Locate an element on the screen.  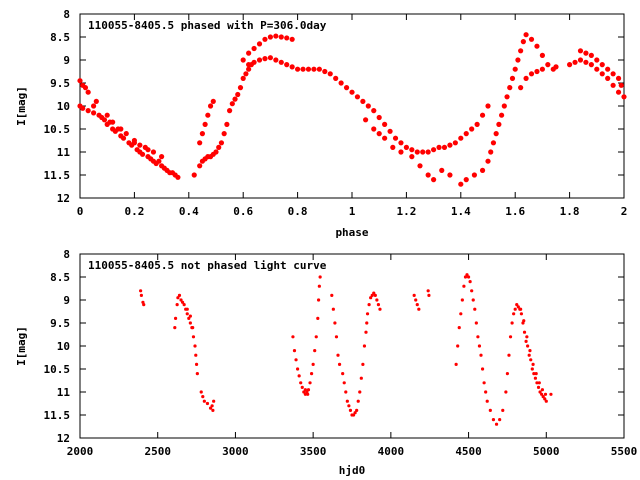
chart-1-y-tick-label: 11 is located at coordinates (64, 392).